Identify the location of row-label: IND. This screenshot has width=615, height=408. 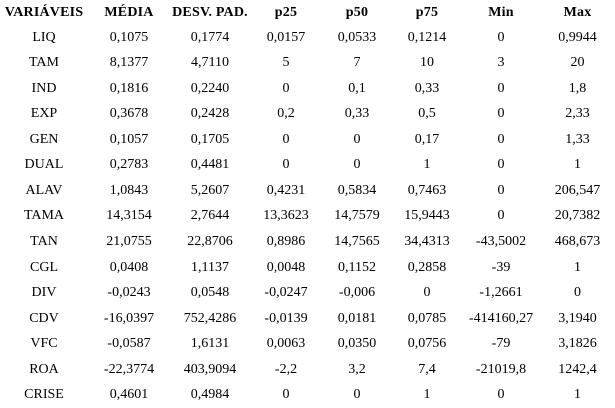
(44, 88).